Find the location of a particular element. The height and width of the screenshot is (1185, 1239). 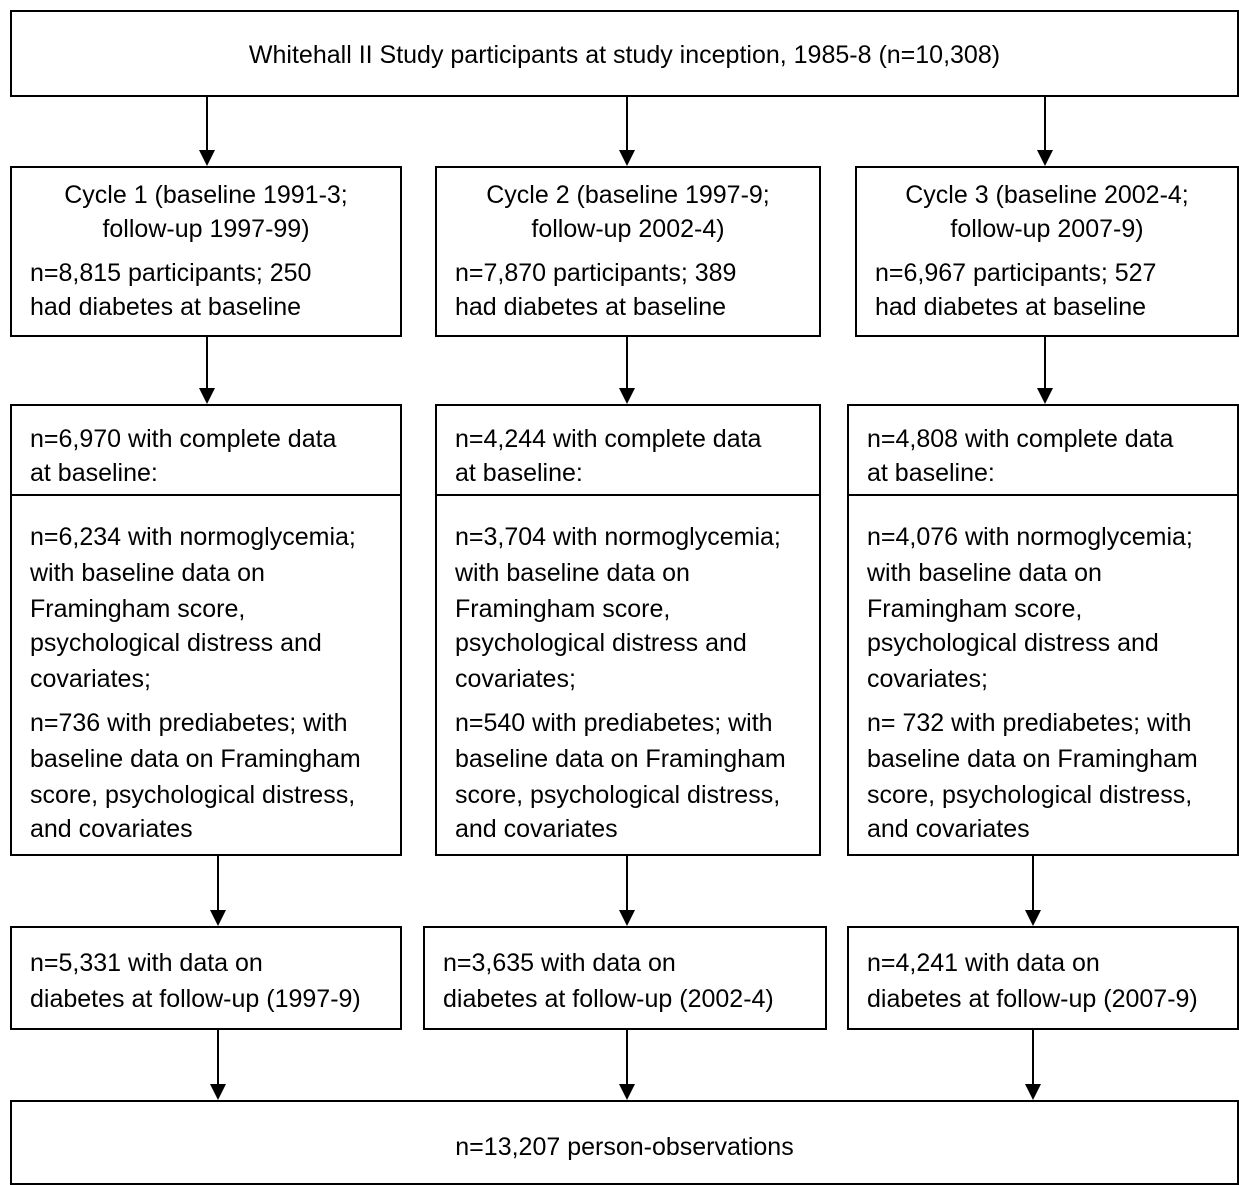

cycle-1-title-line-2: follow-up 1997-99) is located at coordinates (206, 229).